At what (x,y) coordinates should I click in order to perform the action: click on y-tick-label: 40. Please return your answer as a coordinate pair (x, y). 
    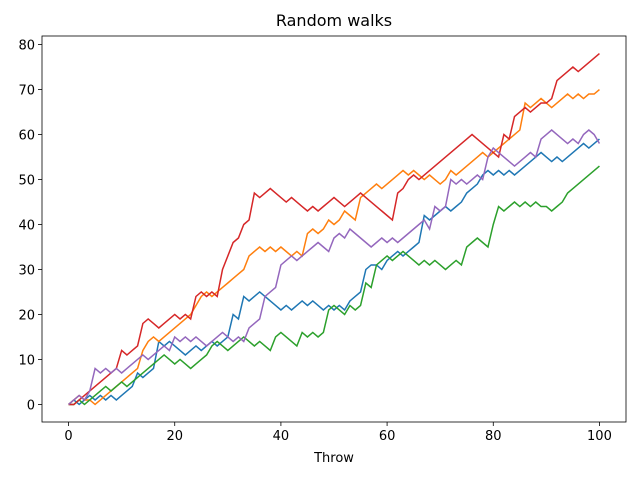
    Looking at the image, I should click on (26, 226).